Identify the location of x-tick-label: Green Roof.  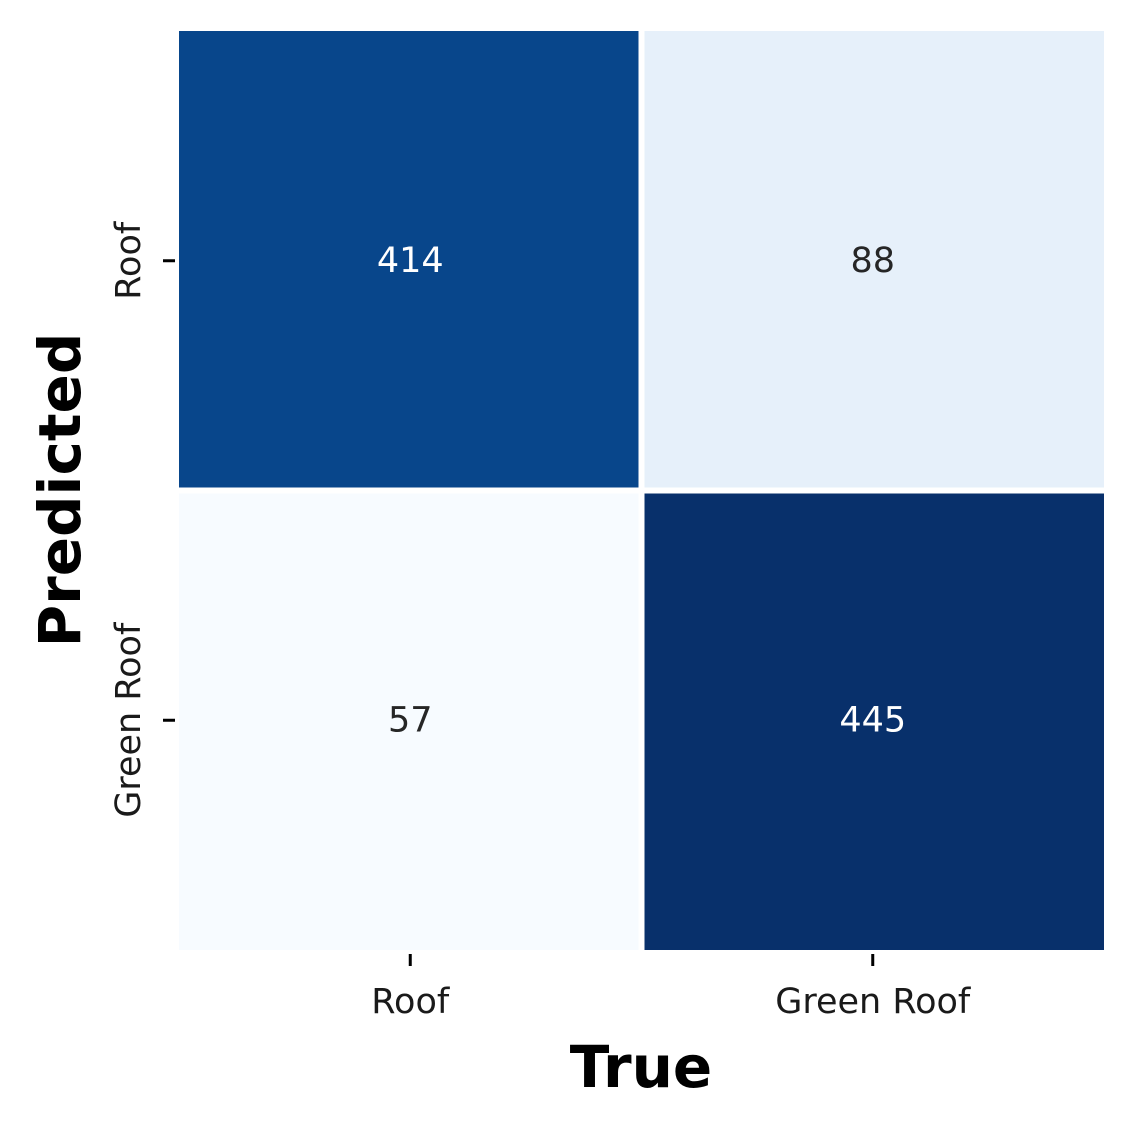
(873, 1002).